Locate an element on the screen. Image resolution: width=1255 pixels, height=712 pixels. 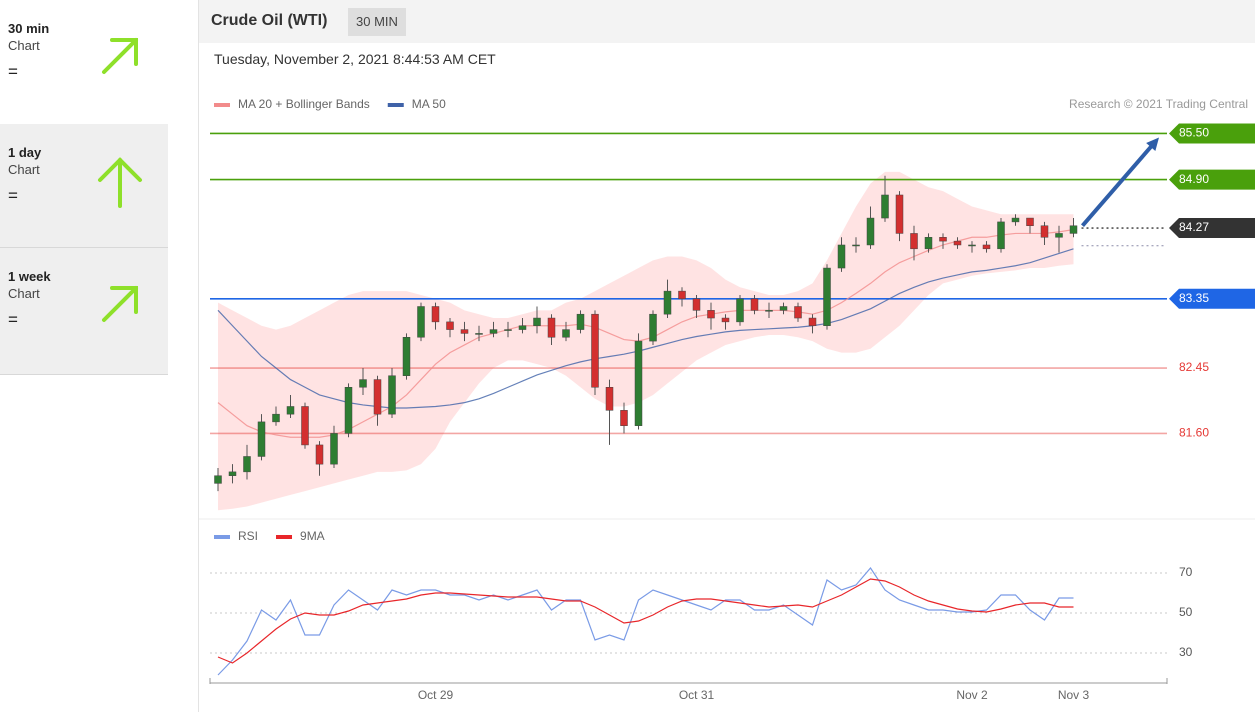
period: 30 min is located at coordinates (29, 28).